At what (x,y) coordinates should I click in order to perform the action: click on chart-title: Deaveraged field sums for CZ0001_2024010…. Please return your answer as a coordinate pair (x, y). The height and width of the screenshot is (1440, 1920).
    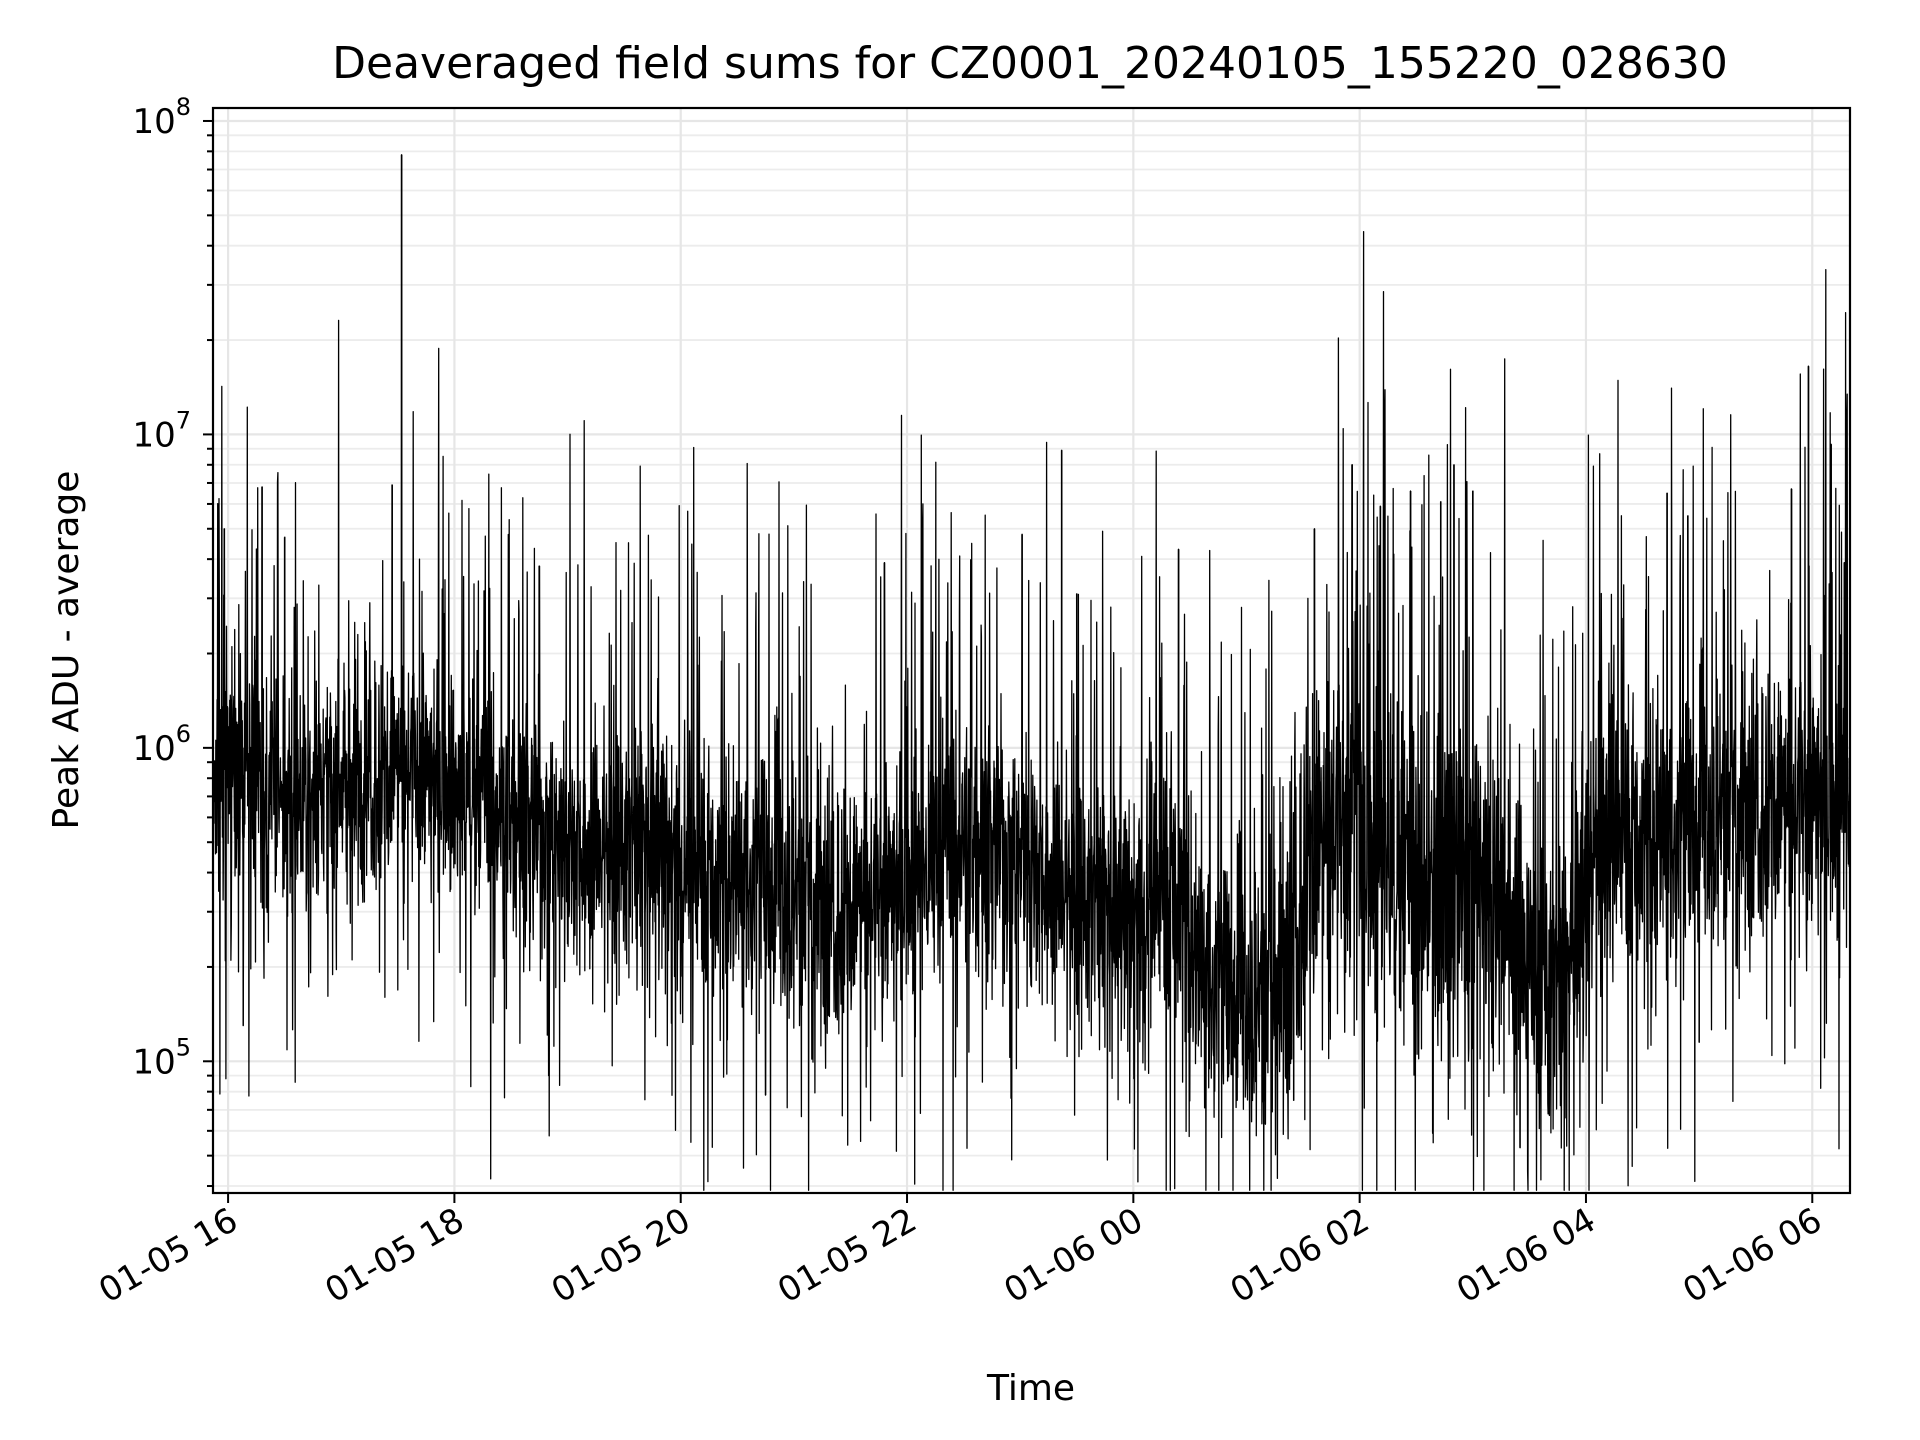
    Looking at the image, I should click on (1030, 63).